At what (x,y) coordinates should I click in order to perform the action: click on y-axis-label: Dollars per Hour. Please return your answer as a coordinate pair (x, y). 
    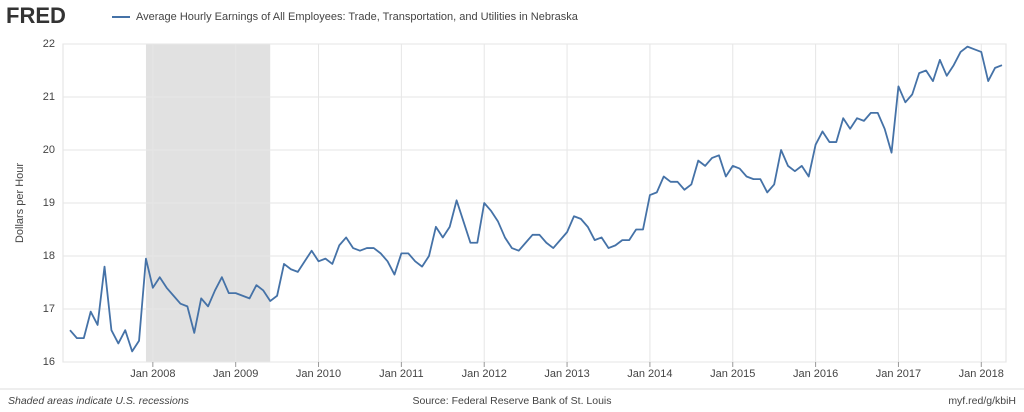
    Looking at the image, I should click on (20, 203).